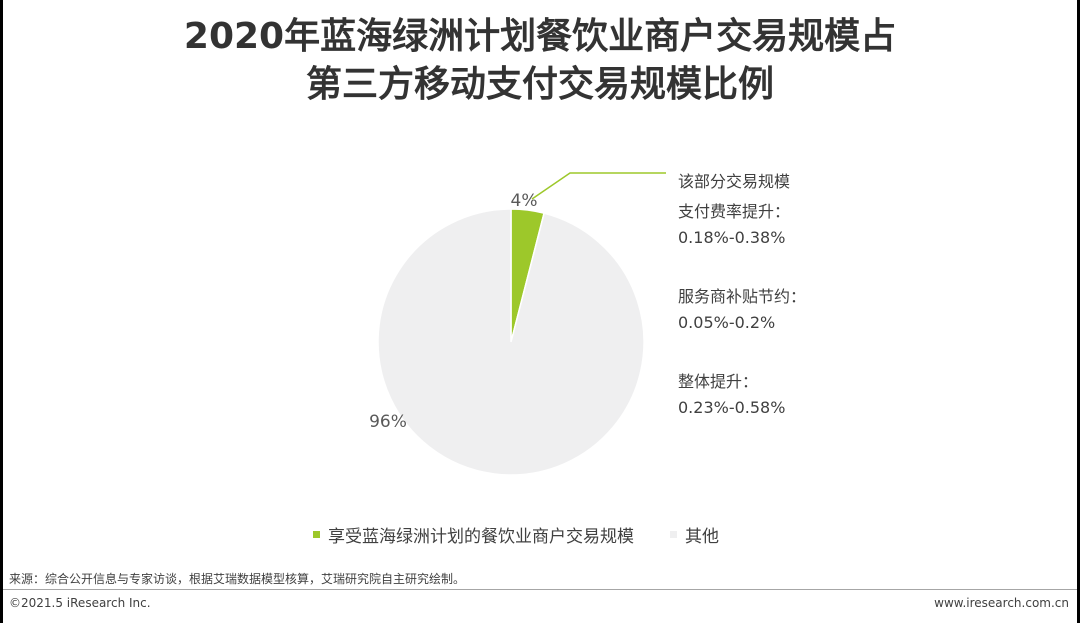  Describe the element at coordinates (540, 589) in the screenshot. I see `footer-divider` at that location.